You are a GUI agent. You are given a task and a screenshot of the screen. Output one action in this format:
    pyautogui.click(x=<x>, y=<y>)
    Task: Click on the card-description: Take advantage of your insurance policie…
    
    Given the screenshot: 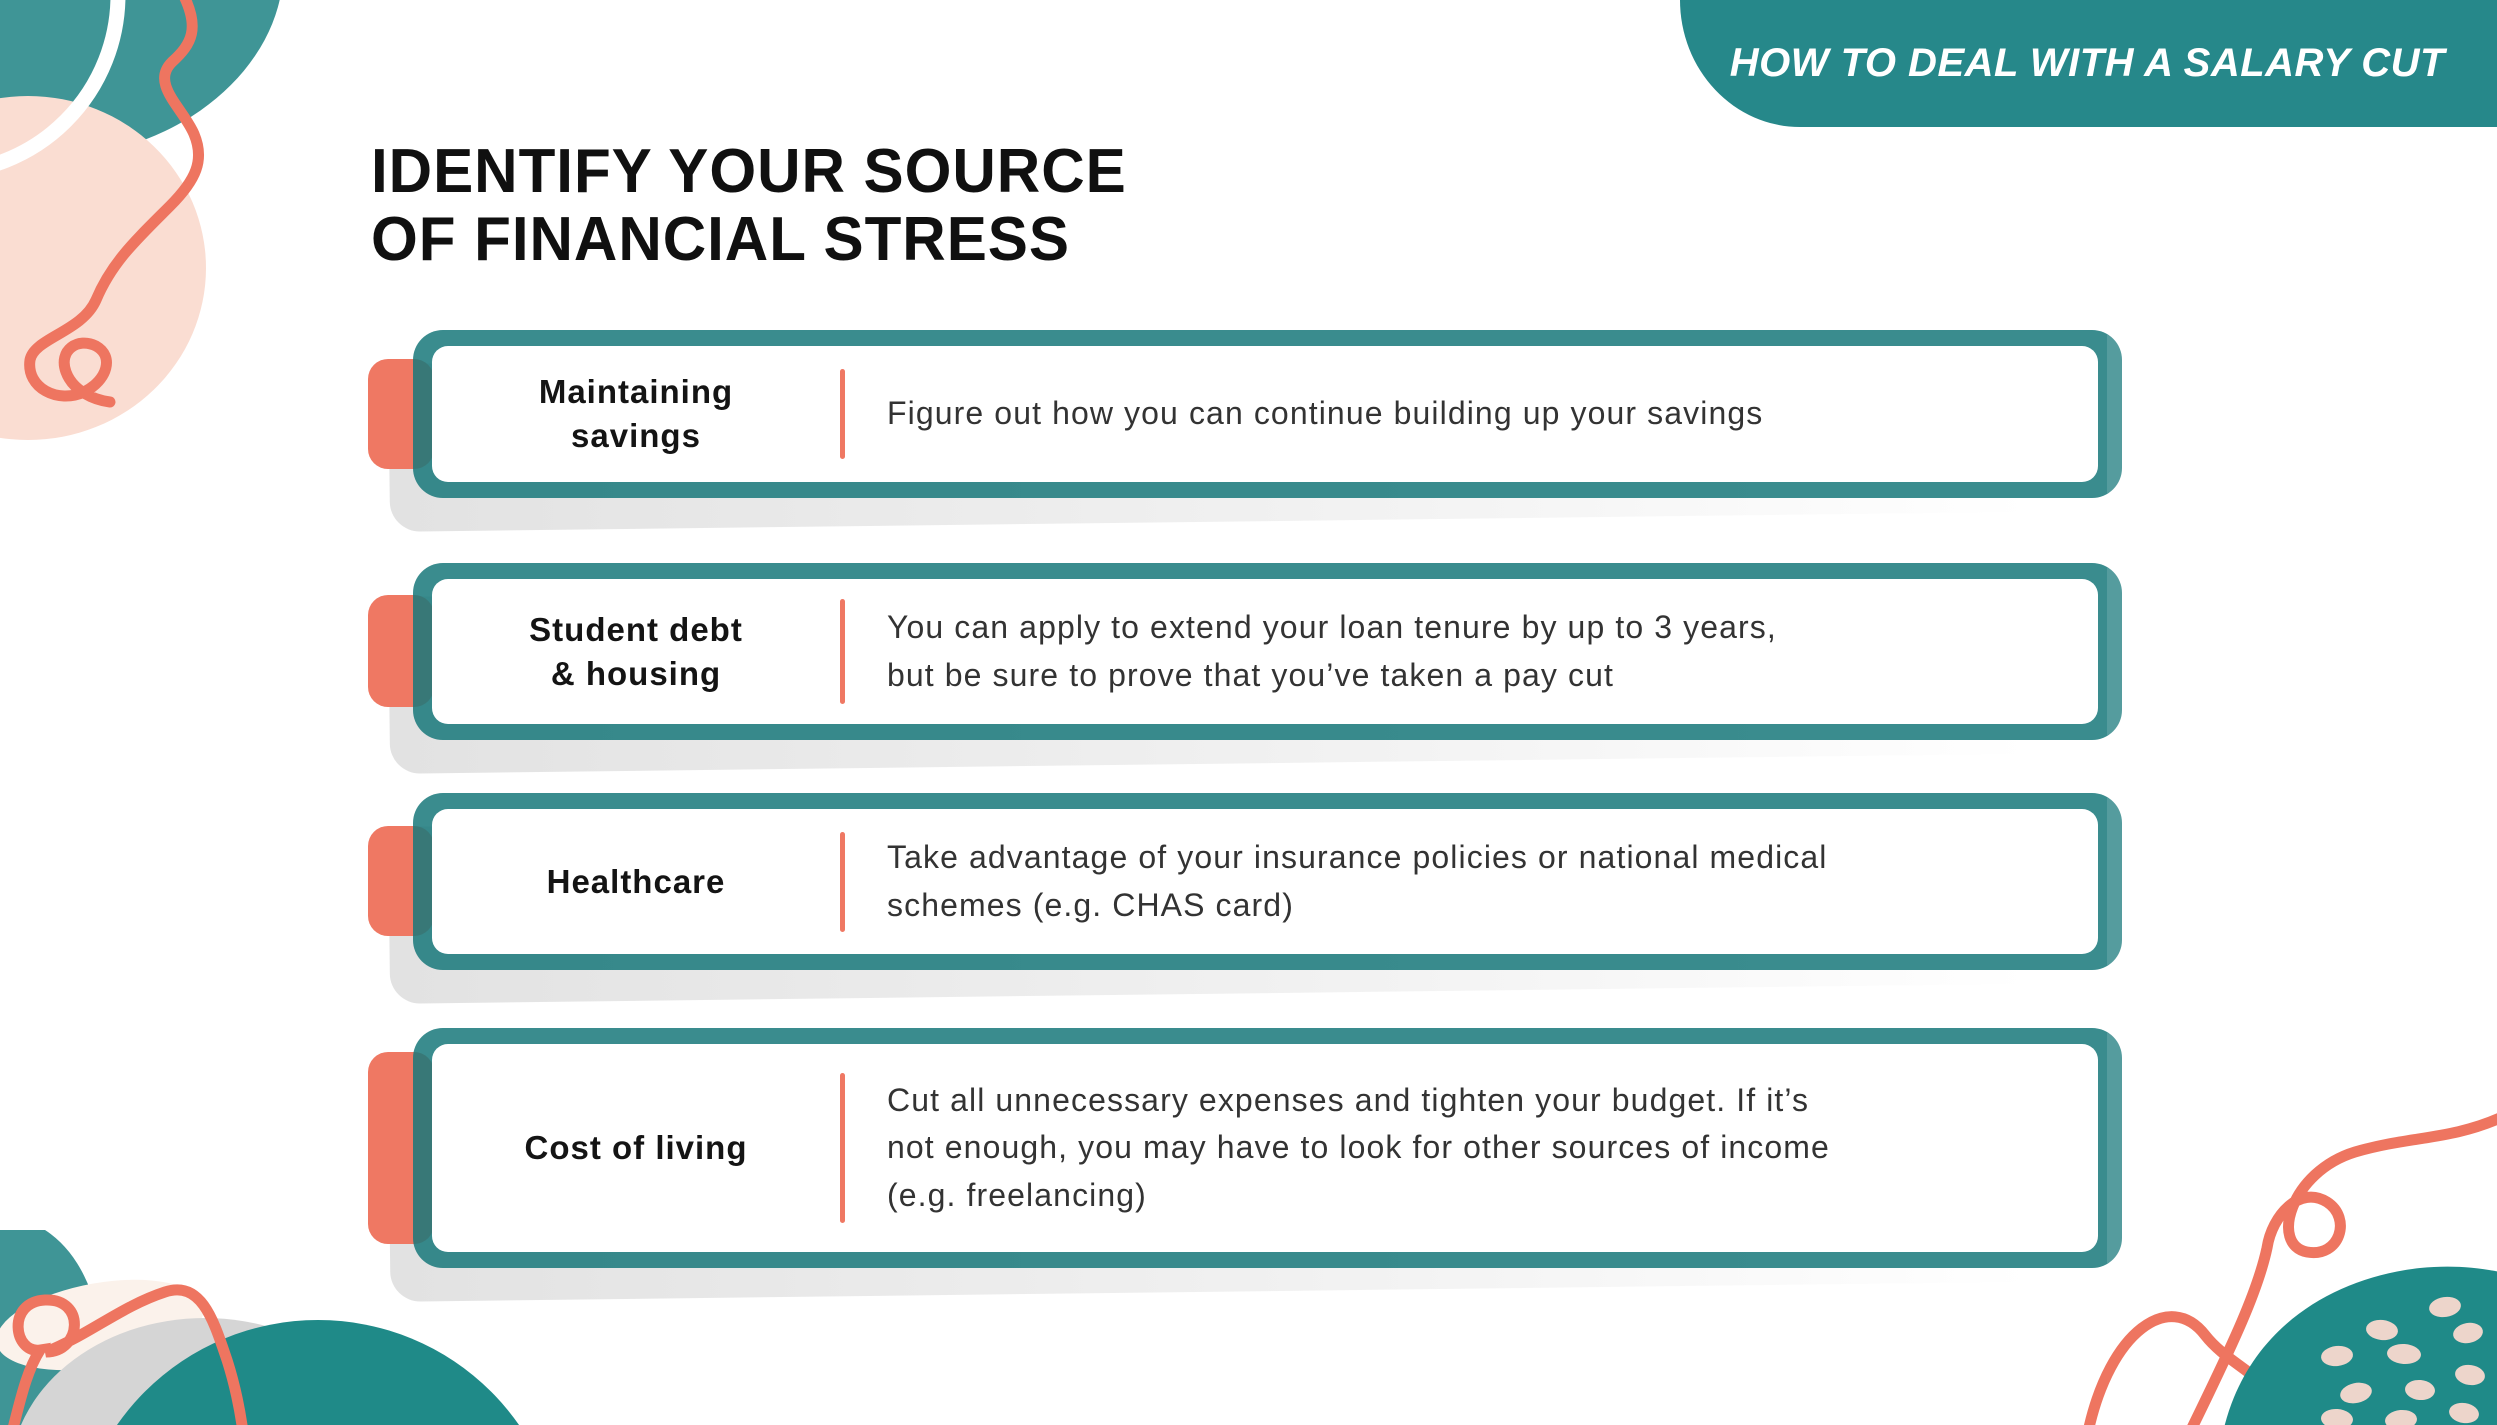 What is the action you would take?
    pyautogui.click(x=1357, y=881)
    